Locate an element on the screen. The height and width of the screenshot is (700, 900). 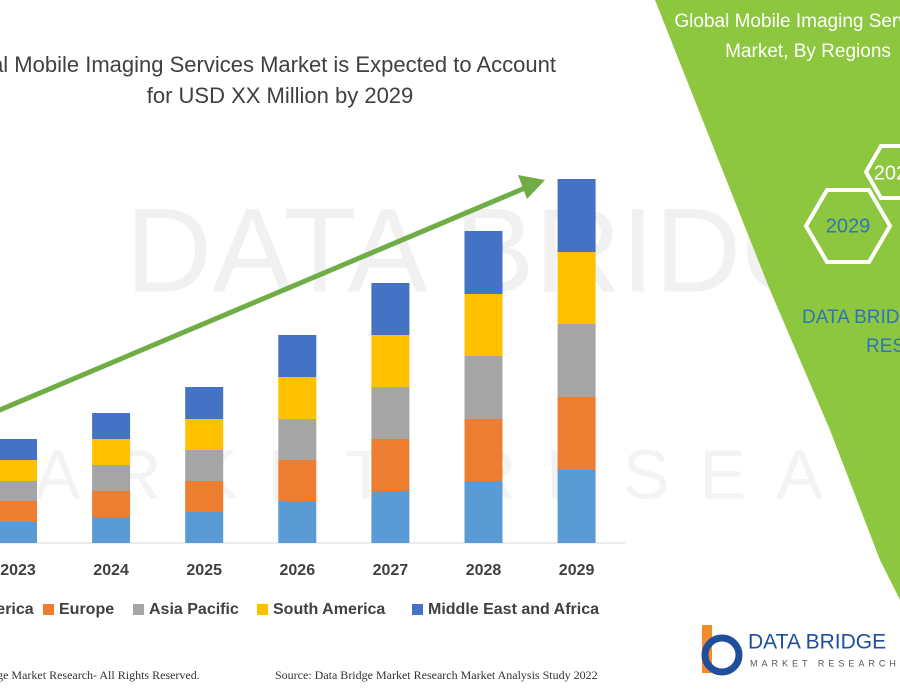
logo-name: DATA BRIDGE is located at coordinates (817, 642).